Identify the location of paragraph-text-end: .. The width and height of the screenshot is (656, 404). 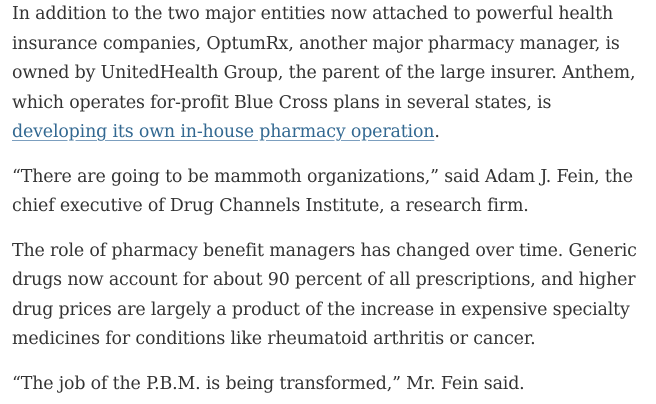
(437, 132).